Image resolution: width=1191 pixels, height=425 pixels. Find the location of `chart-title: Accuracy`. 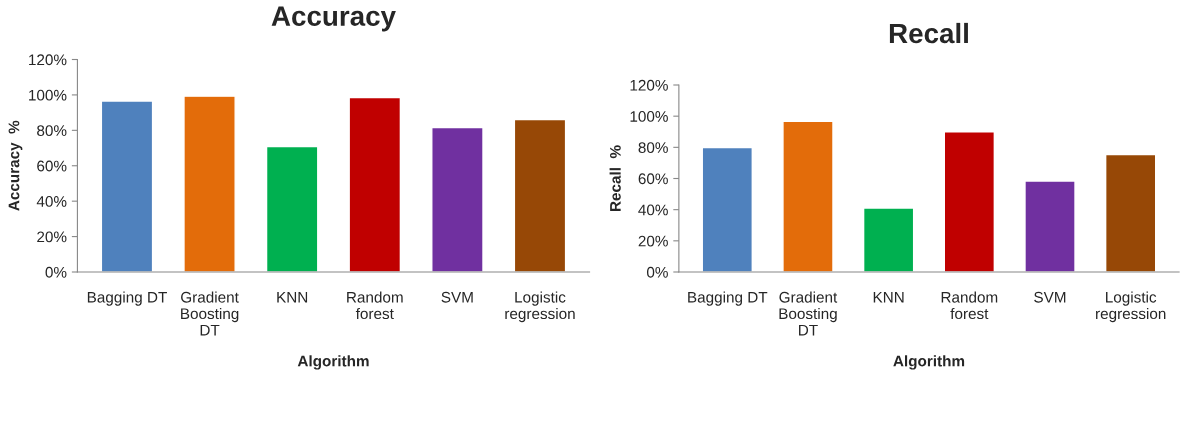

chart-title: Accuracy is located at coordinates (333, 19).